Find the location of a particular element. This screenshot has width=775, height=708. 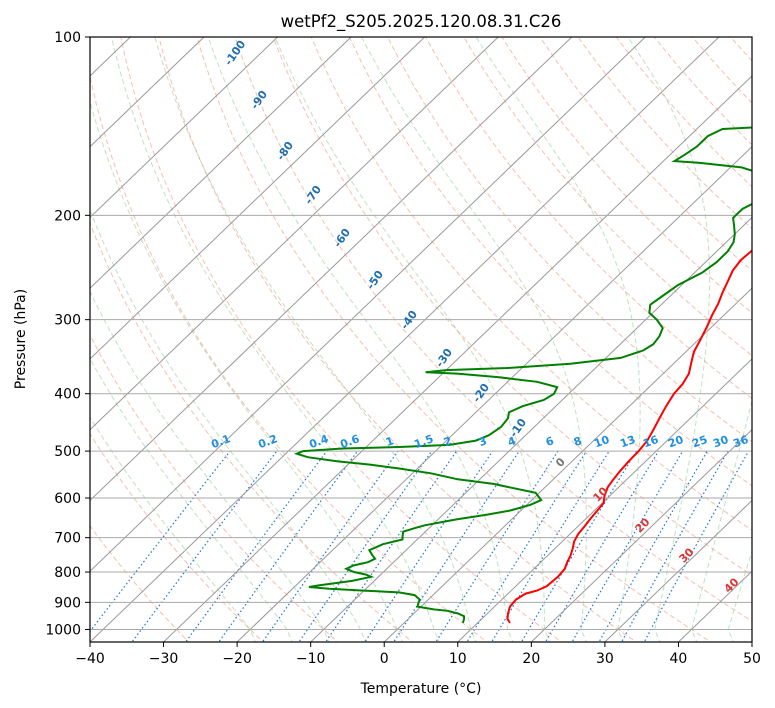

mixing-ratio-label: 10 is located at coordinates (601, 442).